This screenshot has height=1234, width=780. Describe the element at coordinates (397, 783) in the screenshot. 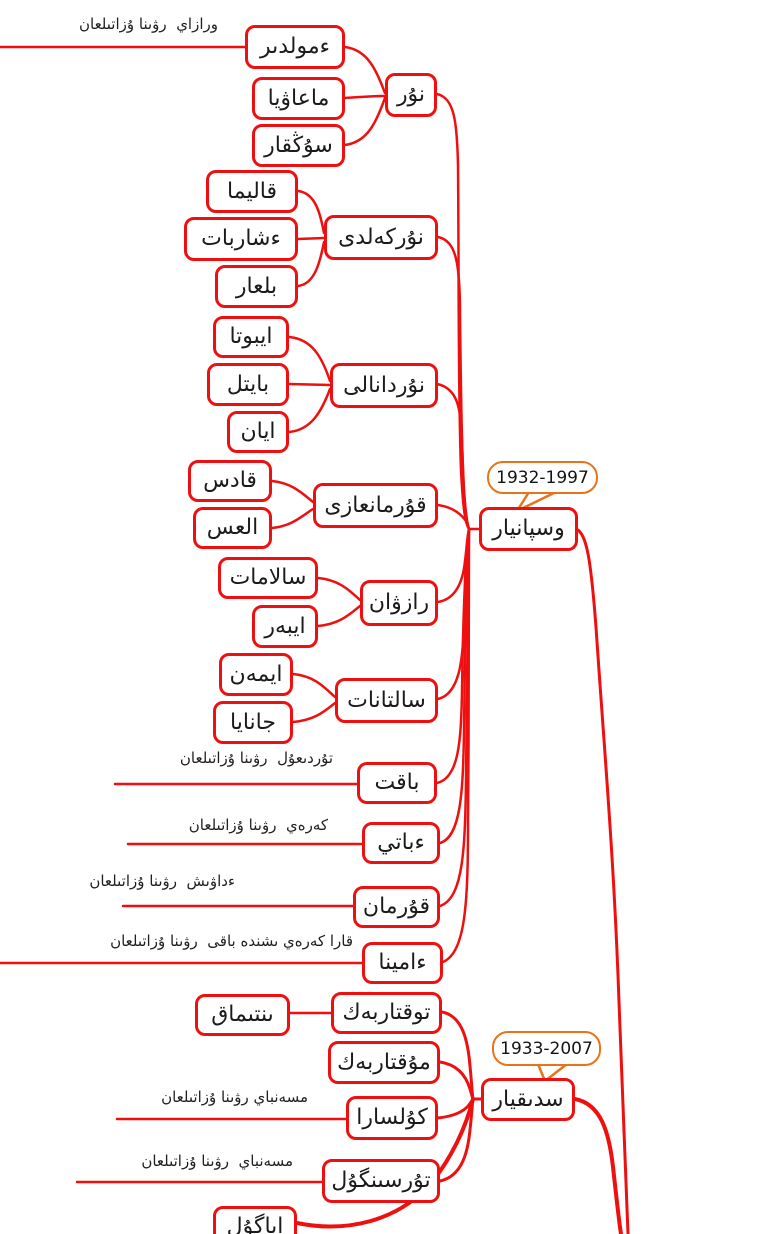

I see `node-baqyt: باقت` at that location.